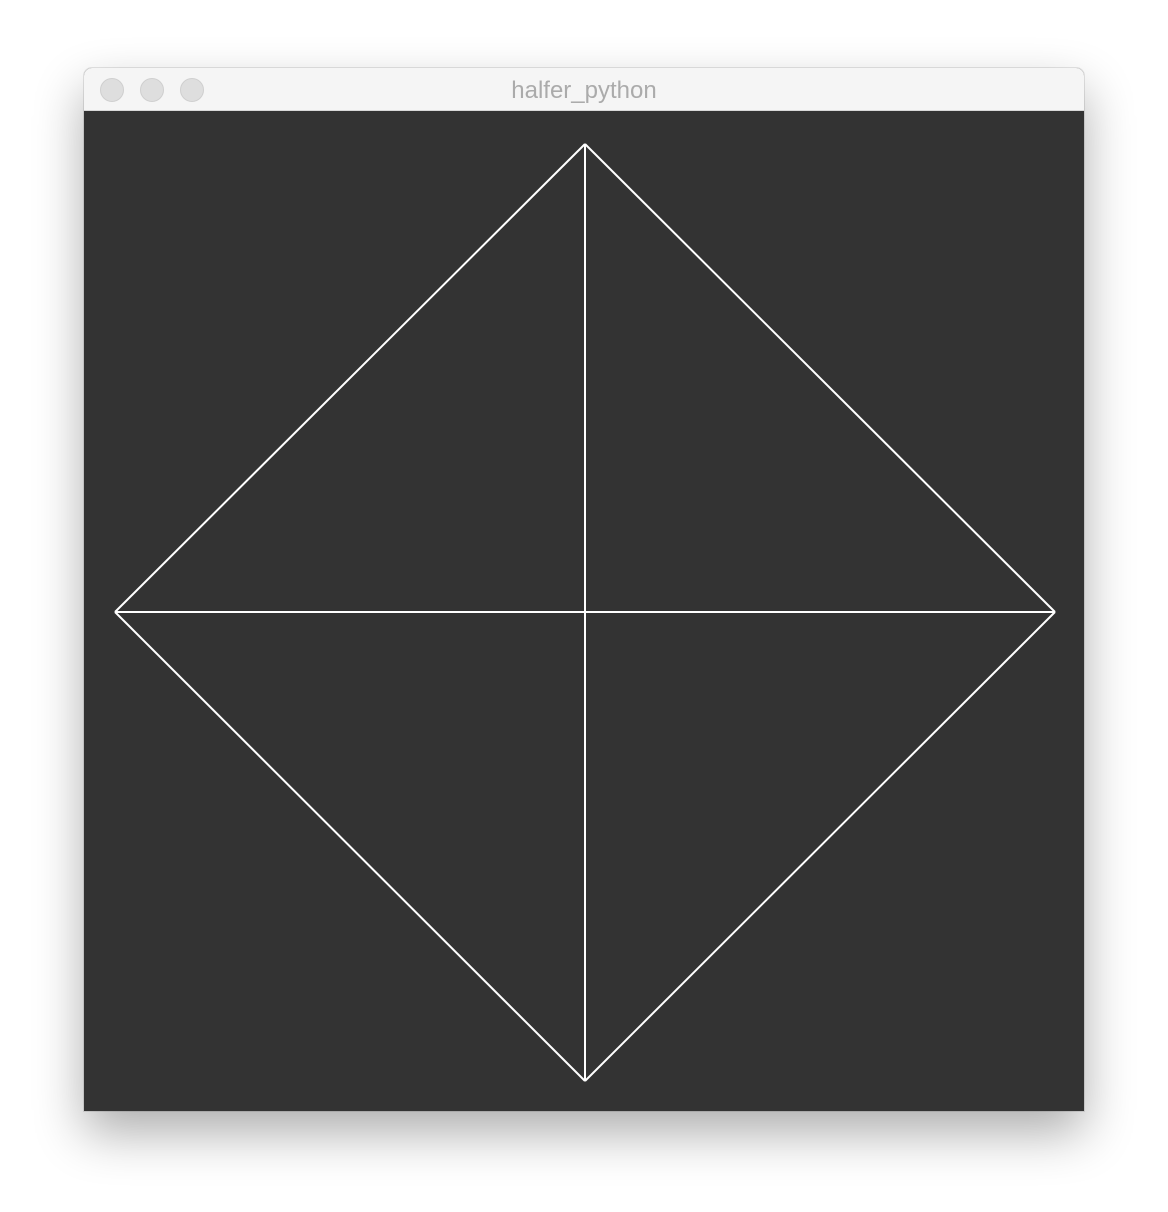  Describe the element at coordinates (112, 90) in the screenshot. I see `close-icon` at that location.